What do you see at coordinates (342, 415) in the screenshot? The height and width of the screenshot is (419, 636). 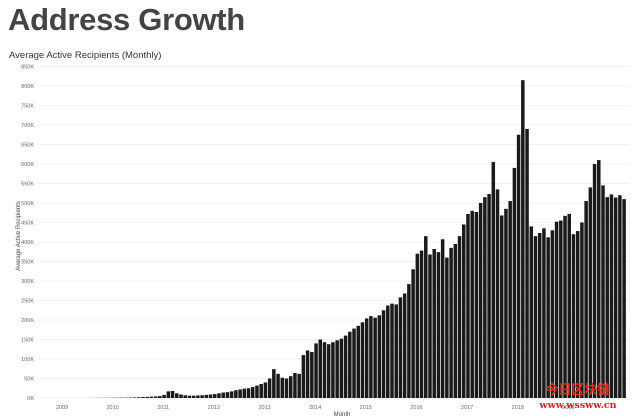 I see `x-axis-label: Month` at bounding box center [342, 415].